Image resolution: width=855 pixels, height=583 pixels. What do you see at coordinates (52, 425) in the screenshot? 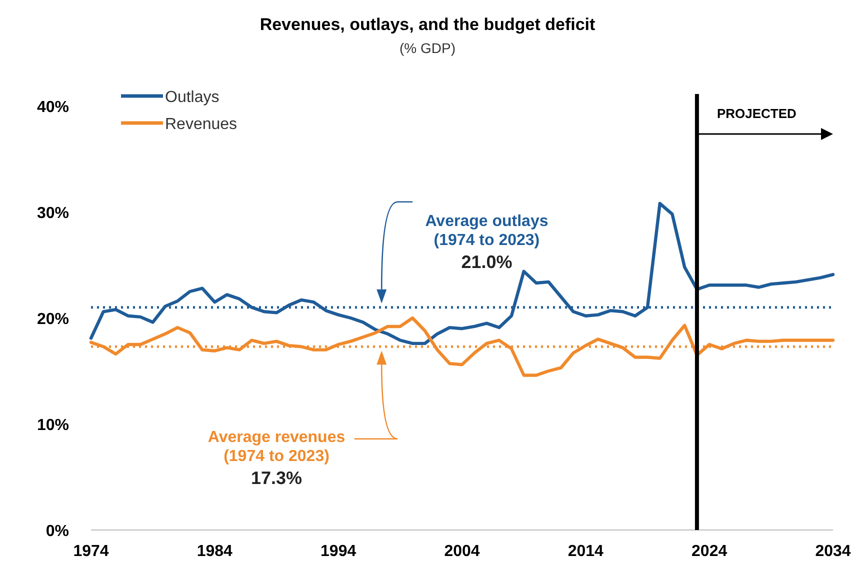
I see `y-tick-label: 10%` at bounding box center [52, 425].